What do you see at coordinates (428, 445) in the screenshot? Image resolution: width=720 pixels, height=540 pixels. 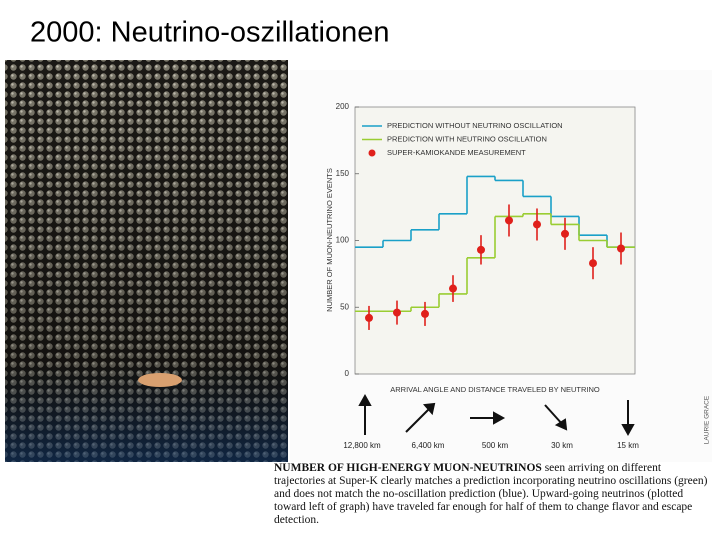 I see `direction-label: 6,400 km` at bounding box center [428, 445].